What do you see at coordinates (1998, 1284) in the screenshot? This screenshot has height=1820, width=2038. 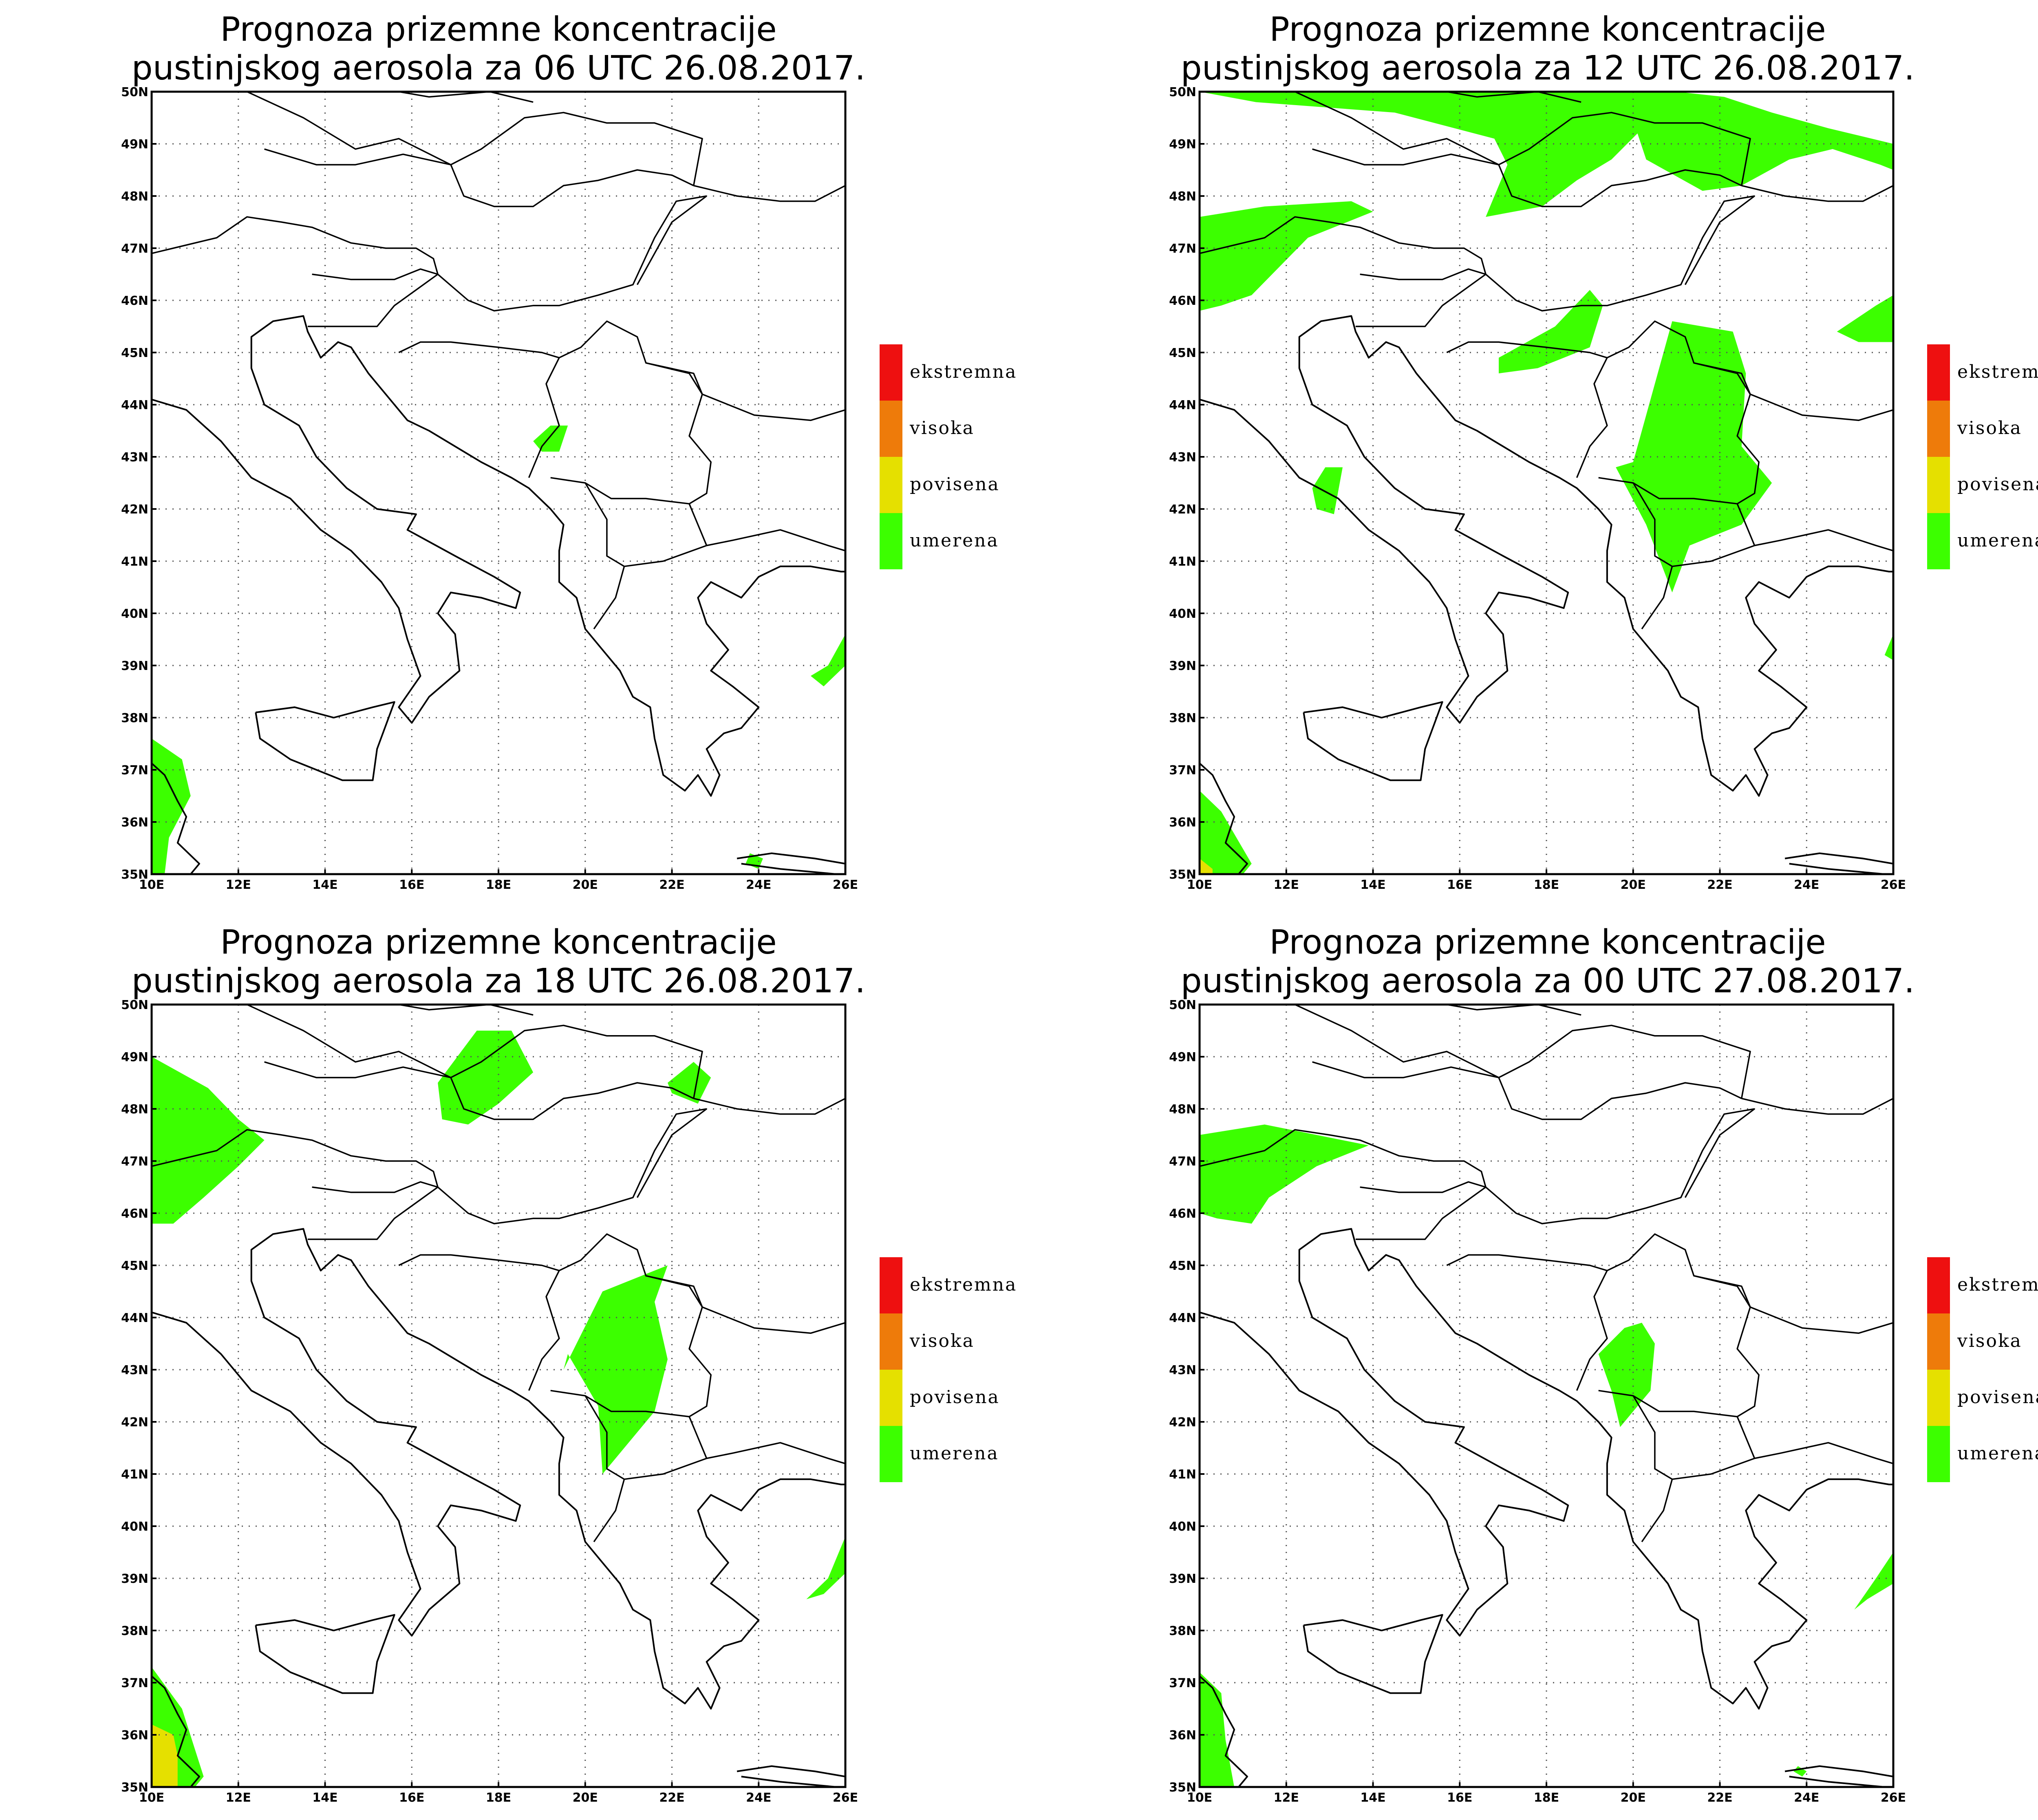 I see `legend-label-ekstremna: ekstremna` at bounding box center [1998, 1284].